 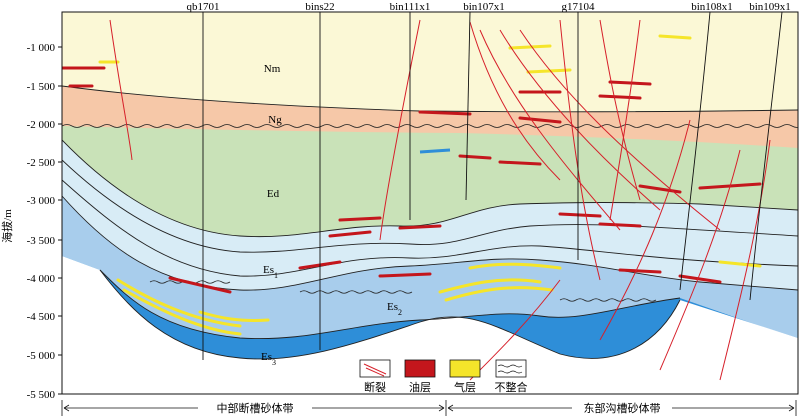 What do you see at coordinates (429, 408) in the screenshot?
I see `zone-banner: 中部断槽砂体带 东部沟槽砂体带` at bounding box center [429, 408].